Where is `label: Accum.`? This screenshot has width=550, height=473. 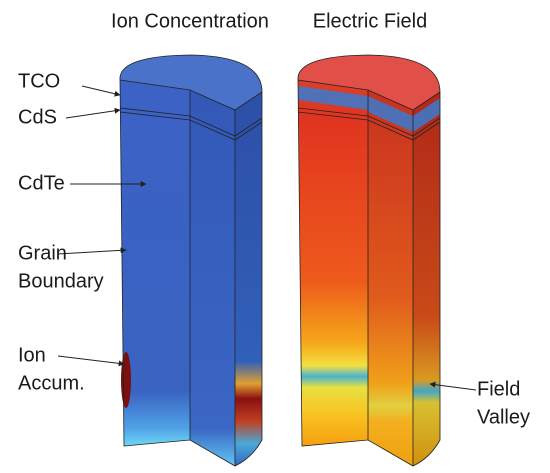 label: Accum. is located at coordinates (51, 383).